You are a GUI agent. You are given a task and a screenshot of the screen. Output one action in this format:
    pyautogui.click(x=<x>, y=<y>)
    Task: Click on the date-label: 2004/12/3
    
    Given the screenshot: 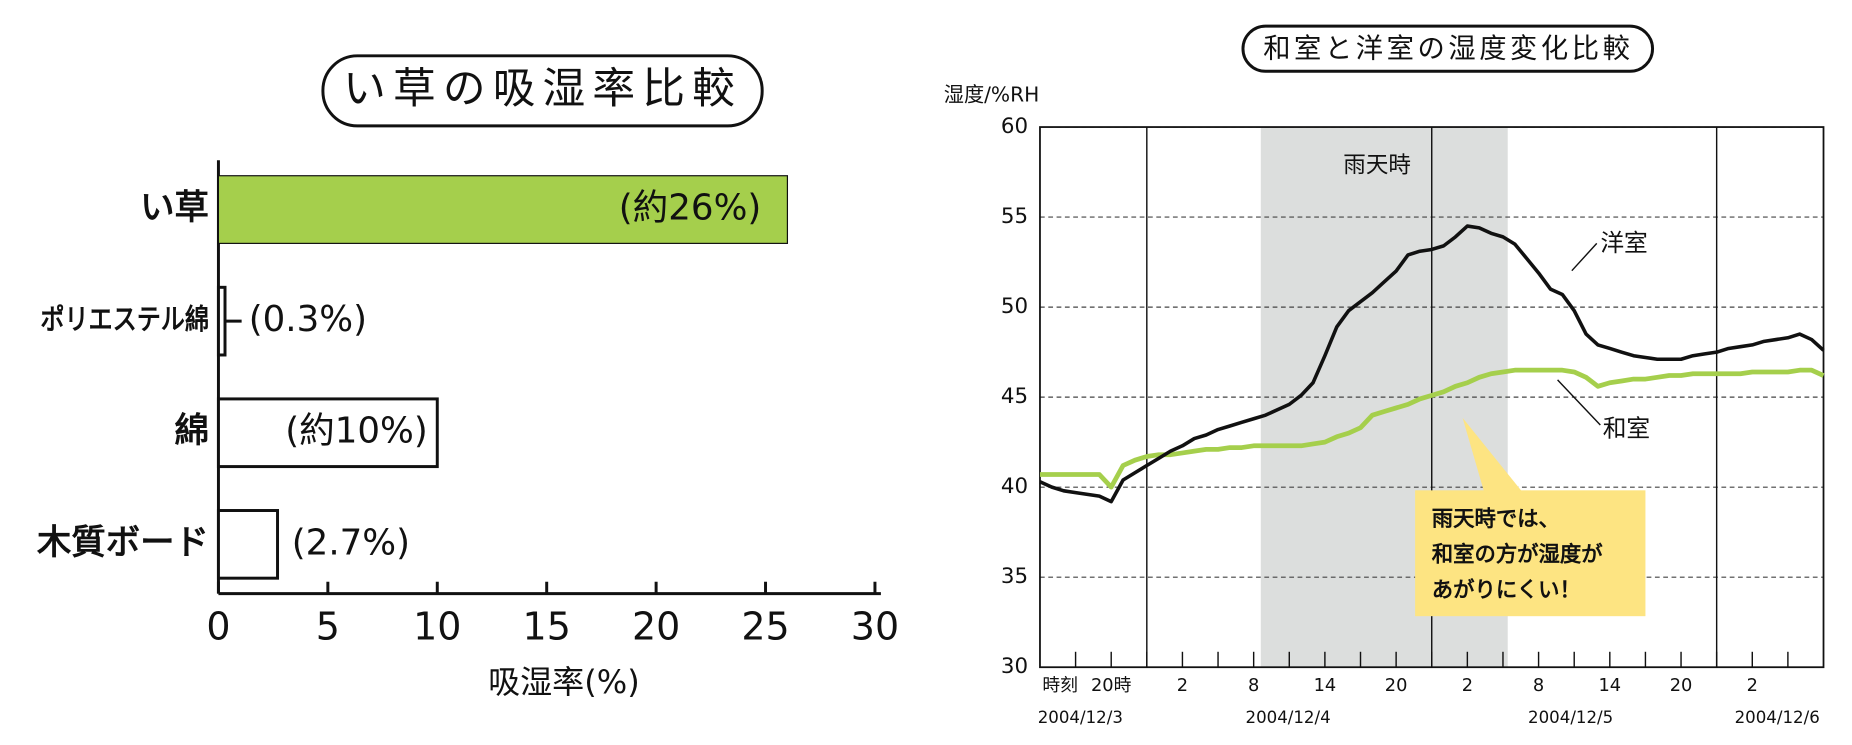 What is the action you would take?
    pyautogui.click(x=1080, y=717)
    